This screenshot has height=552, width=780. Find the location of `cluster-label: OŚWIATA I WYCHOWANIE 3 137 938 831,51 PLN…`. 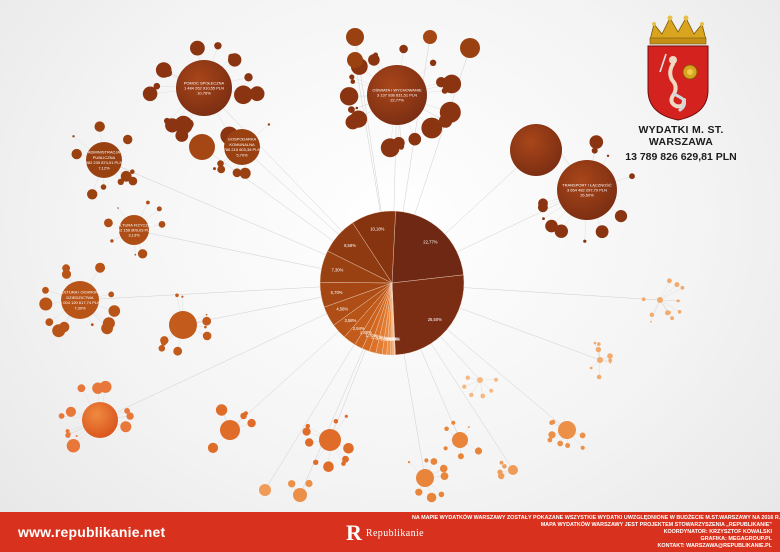

cluster-label: OŚWIATA I WYCHOWANIE 3 137 938 831,51 PLN… is located at coordinates (397, 94).